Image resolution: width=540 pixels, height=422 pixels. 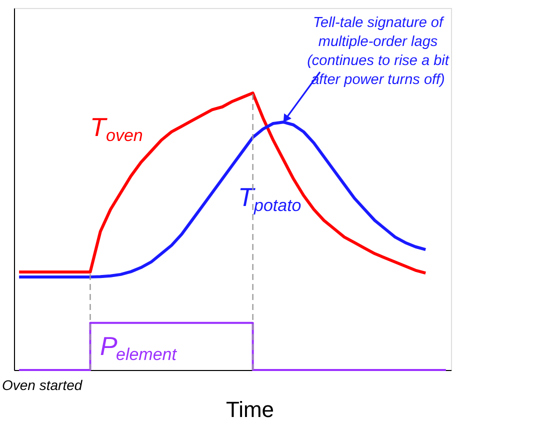 What do you see at coordinates (250, 409) in the screenshot?
I see `x-axis-title: Time` at bounding box center [250, 409].